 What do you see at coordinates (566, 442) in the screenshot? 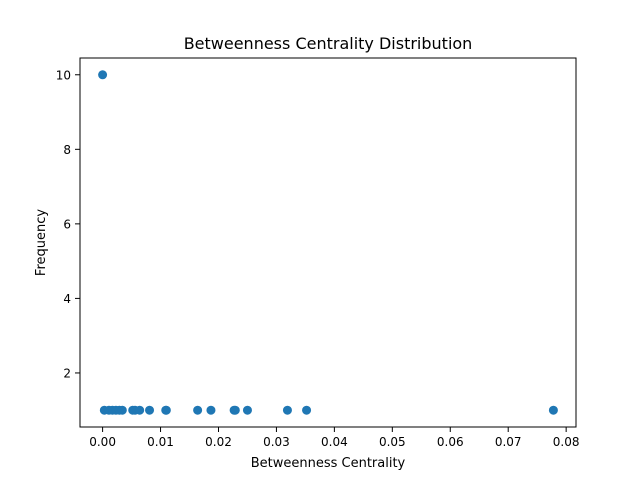
I see `x-tick-label: 0.08` at bounding box center [566, 442].